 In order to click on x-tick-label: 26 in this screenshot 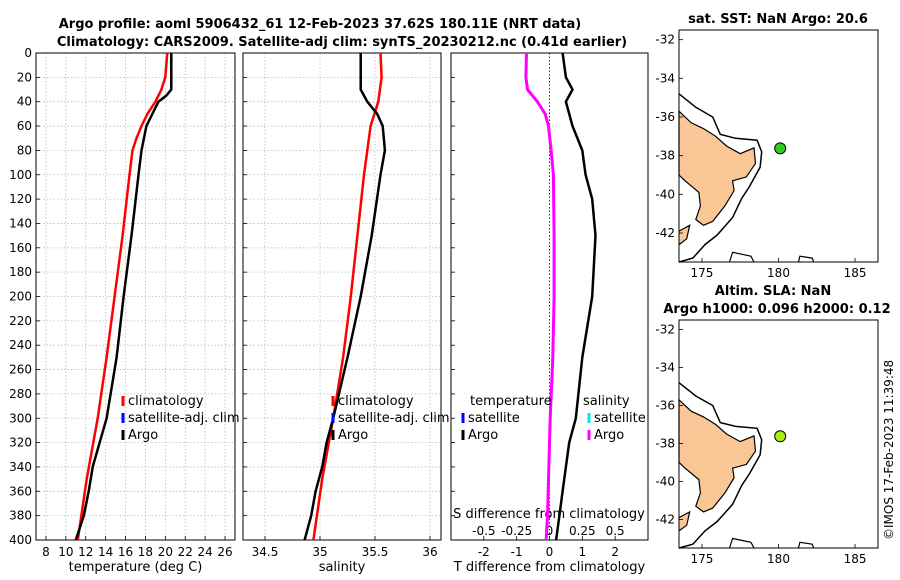, I will do `click(224, 552)`.